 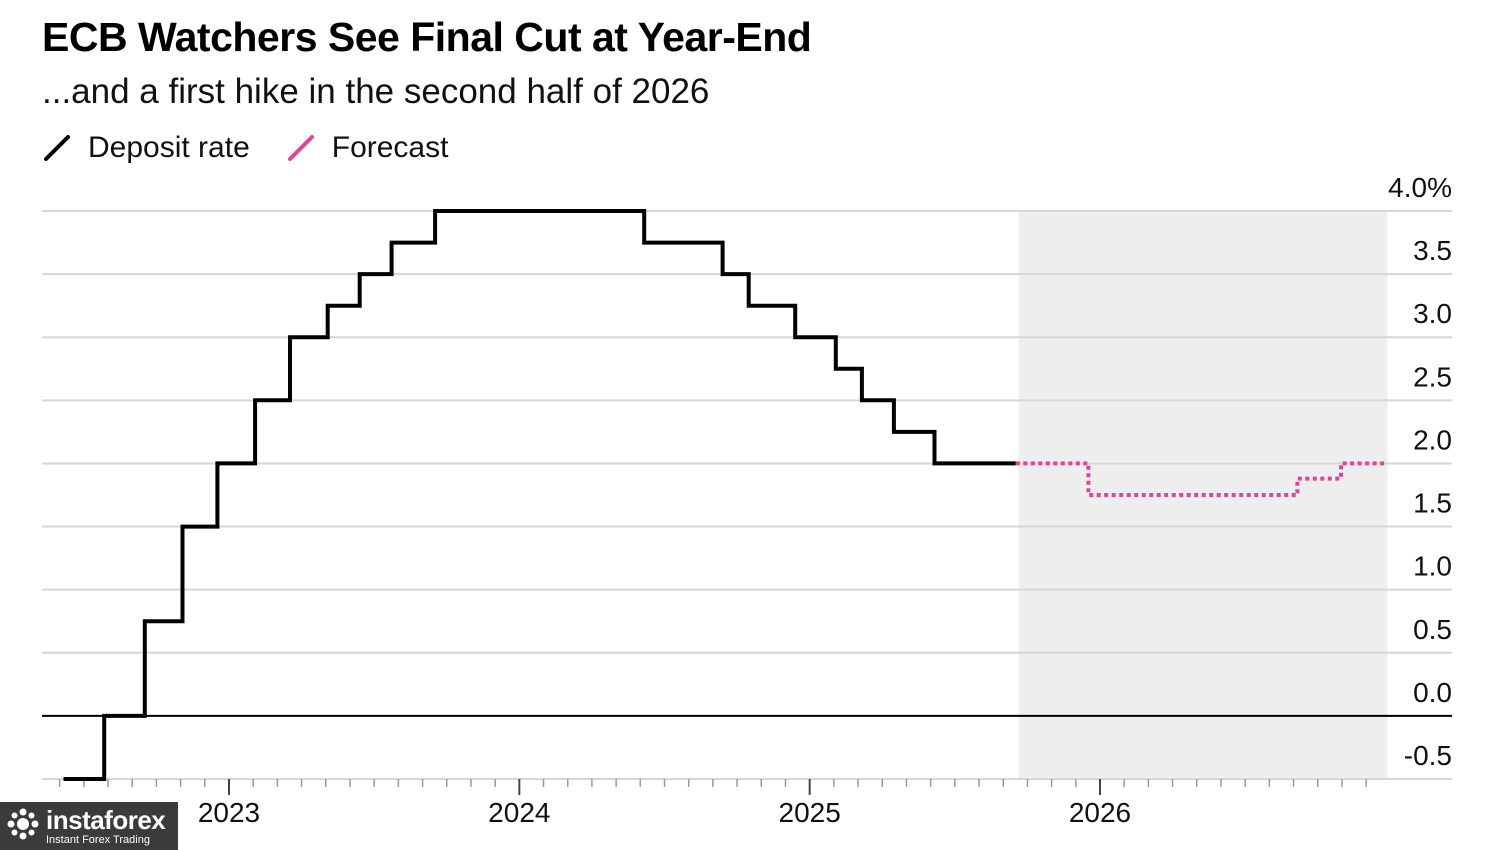 What do you see at coordinates (106, 819) in the screenshot?
I see `watermark-brand-name: instaforex` at bounding box center [106, 819].